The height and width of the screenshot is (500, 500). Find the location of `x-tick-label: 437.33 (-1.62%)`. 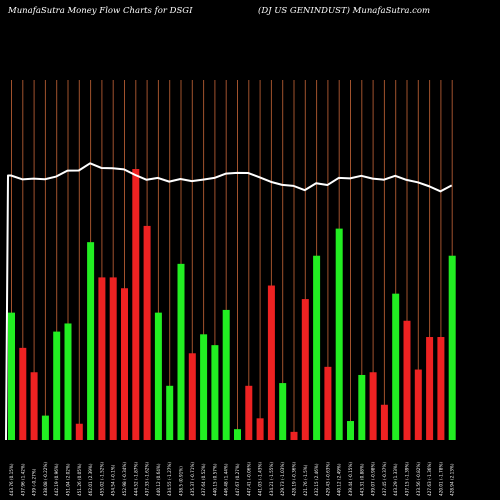

x-tick-label: 437.33 (-1.62%) is located at coordinates (147, 479).